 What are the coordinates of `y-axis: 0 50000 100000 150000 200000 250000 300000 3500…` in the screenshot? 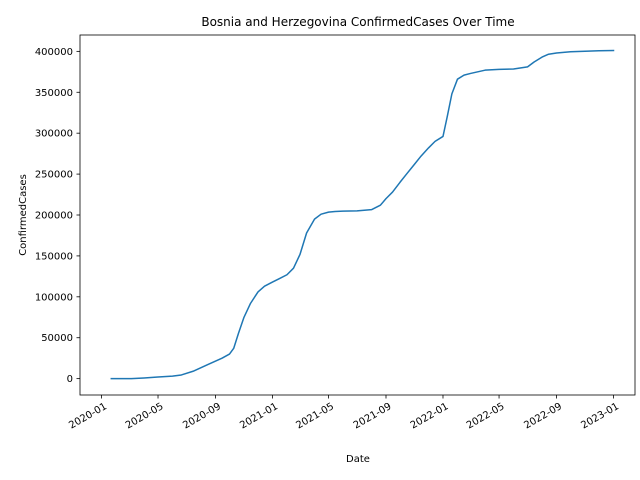 It's located at (57, 216).